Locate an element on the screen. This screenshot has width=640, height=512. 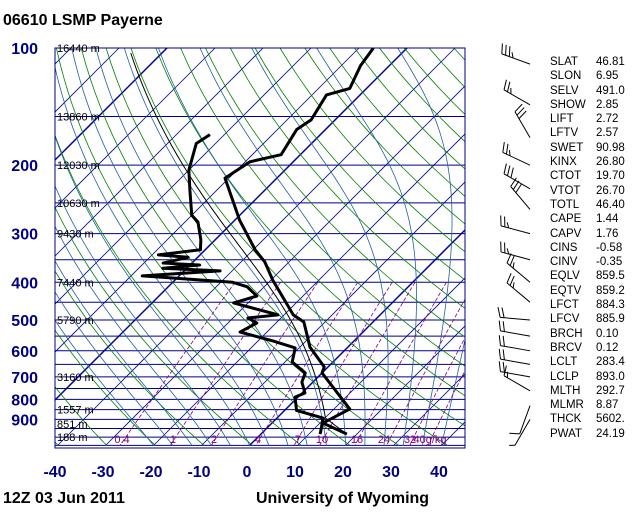
index-value: 1.76 is located at coordinates (607, 233).